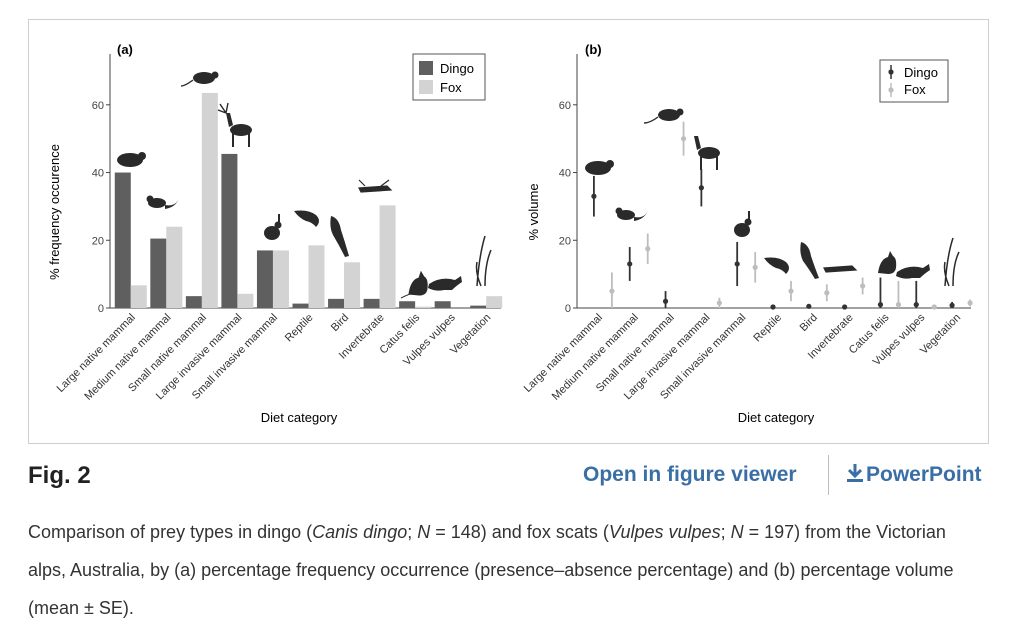 This screenshot has height=644, width=1020. Describe the element at coordinates (412, 532) in the screenshot. I see `caption-text-2: ;` at that location.